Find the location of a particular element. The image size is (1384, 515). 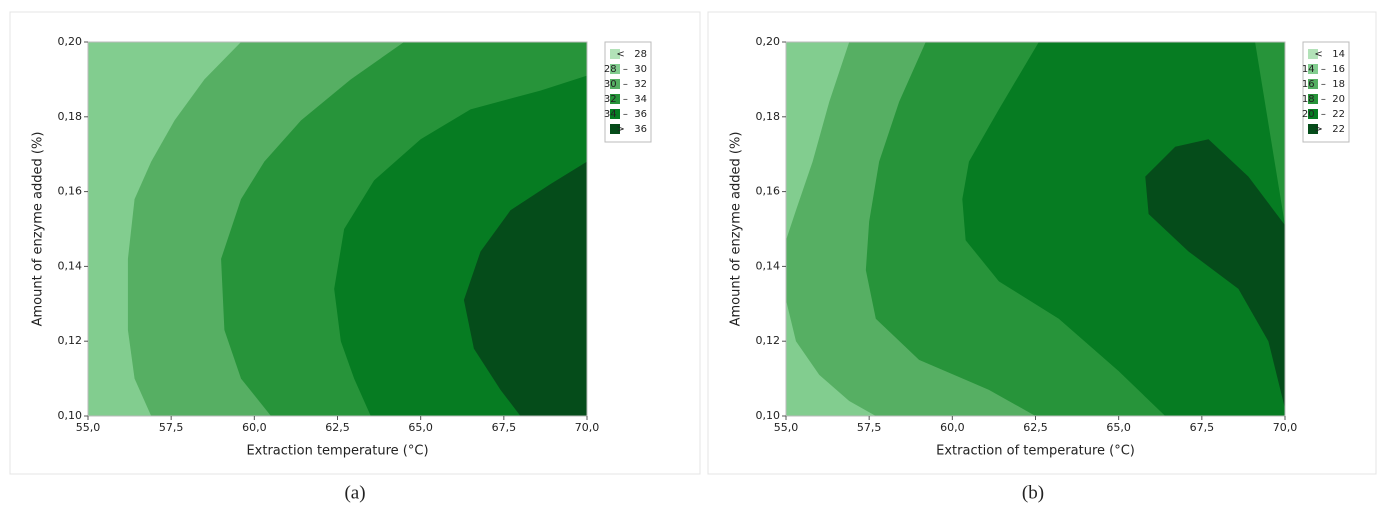

legend-label: 34 – 36 is located at coordinates (625, 114).